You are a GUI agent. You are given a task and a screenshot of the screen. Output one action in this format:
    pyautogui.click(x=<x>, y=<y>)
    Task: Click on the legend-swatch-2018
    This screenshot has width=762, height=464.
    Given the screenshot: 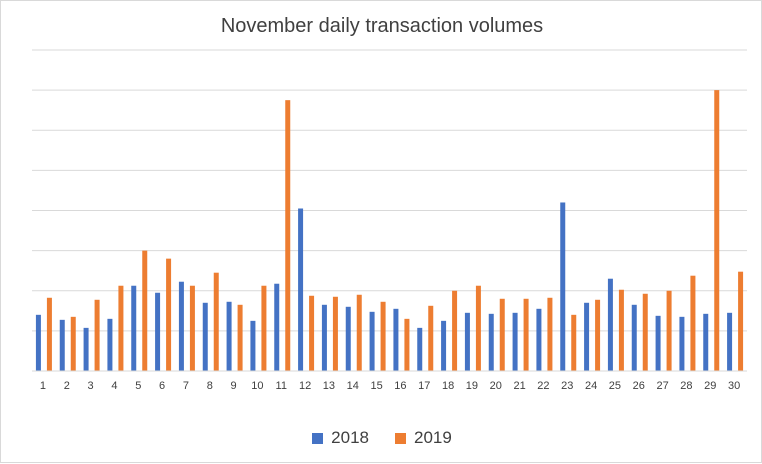 What is the action you would take?
    pyautogui.click(x=318, y=438)
    